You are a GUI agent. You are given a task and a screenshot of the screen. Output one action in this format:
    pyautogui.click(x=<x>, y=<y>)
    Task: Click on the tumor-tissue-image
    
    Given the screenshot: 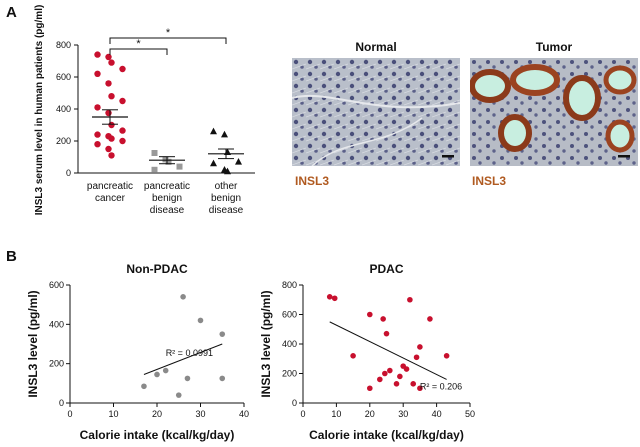 What is the action you would take?
    pyautogui.click(x=554, y=112)
    